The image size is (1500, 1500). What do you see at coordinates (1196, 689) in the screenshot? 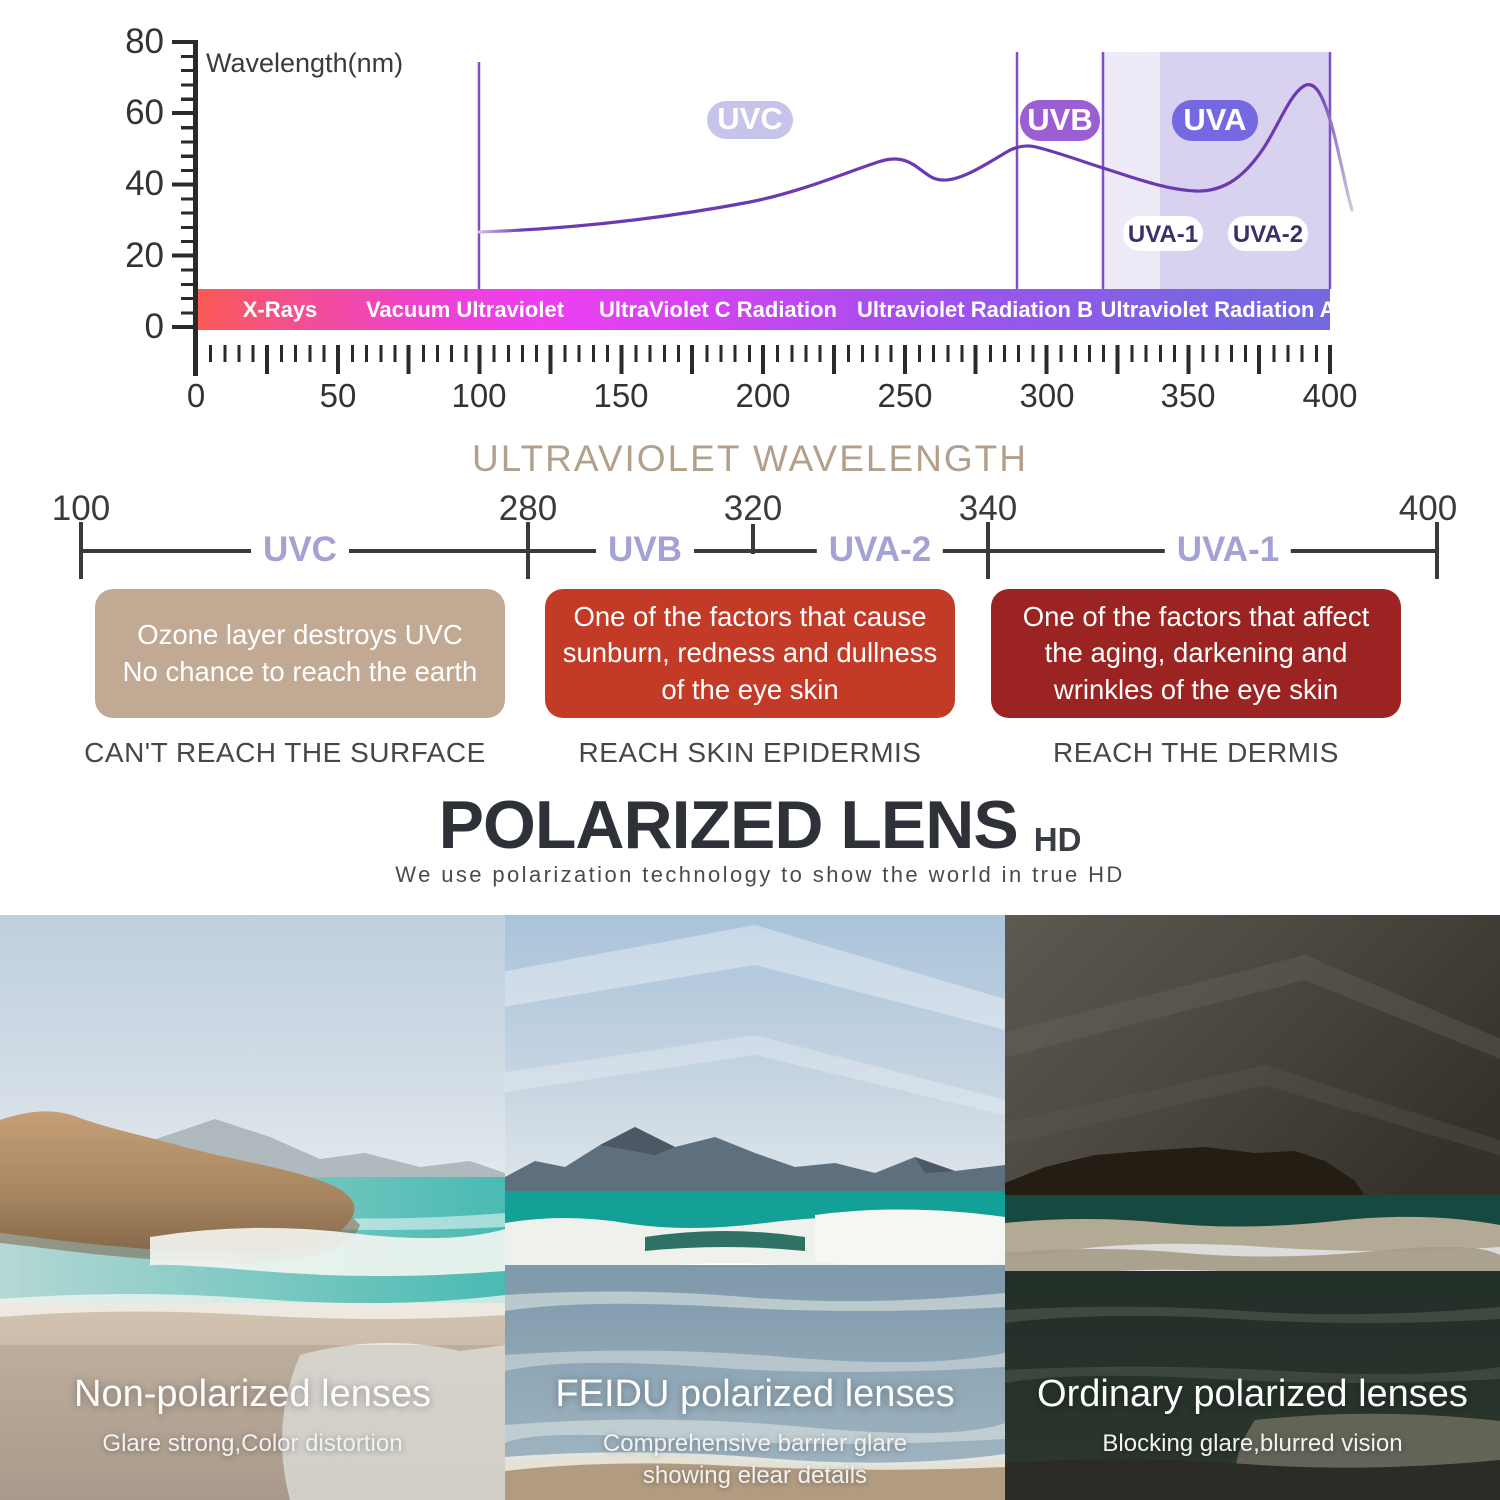
I see `info-box-line: wrinkles of the eye skin` at bounding box center [1196, 689].